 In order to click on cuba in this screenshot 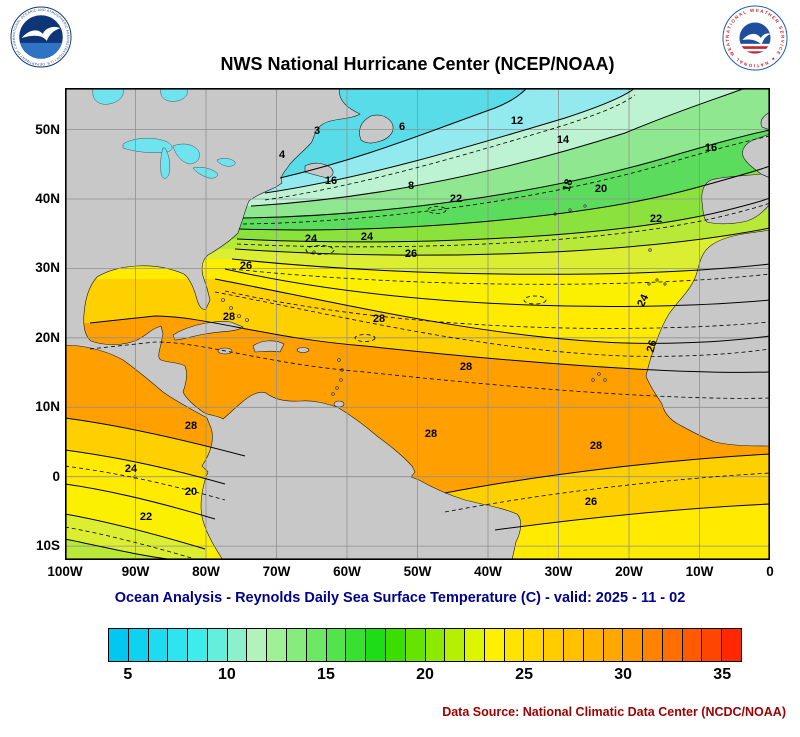, I will do `click(208, 331)`.